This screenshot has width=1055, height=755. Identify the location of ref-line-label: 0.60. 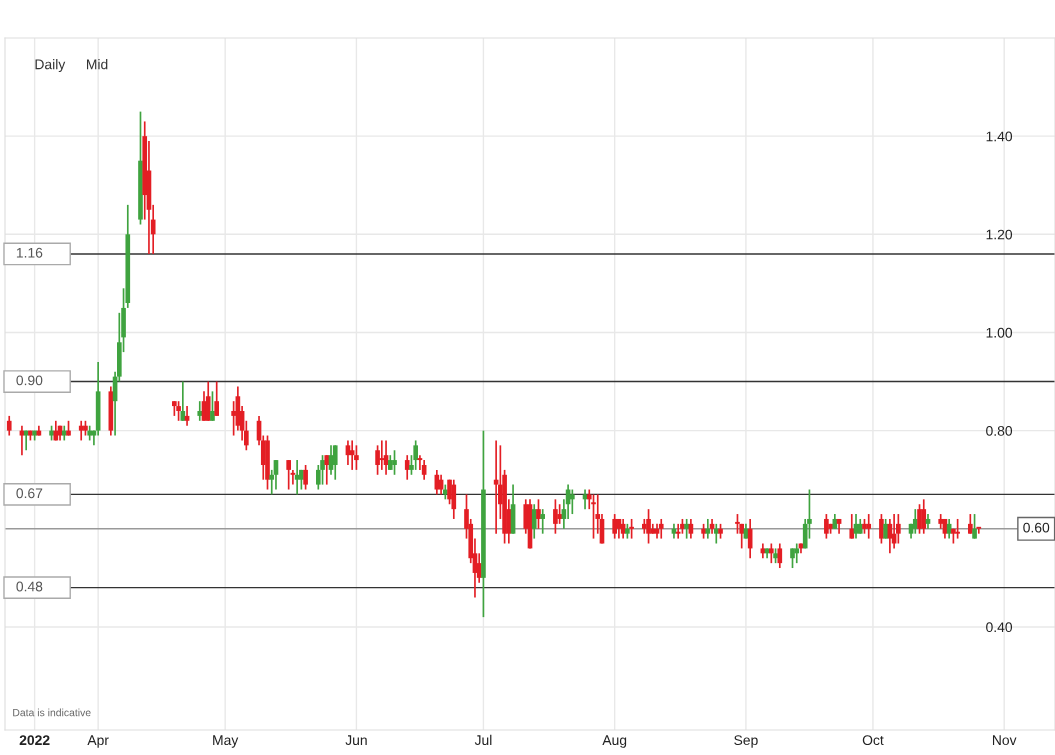
(1036, 527).